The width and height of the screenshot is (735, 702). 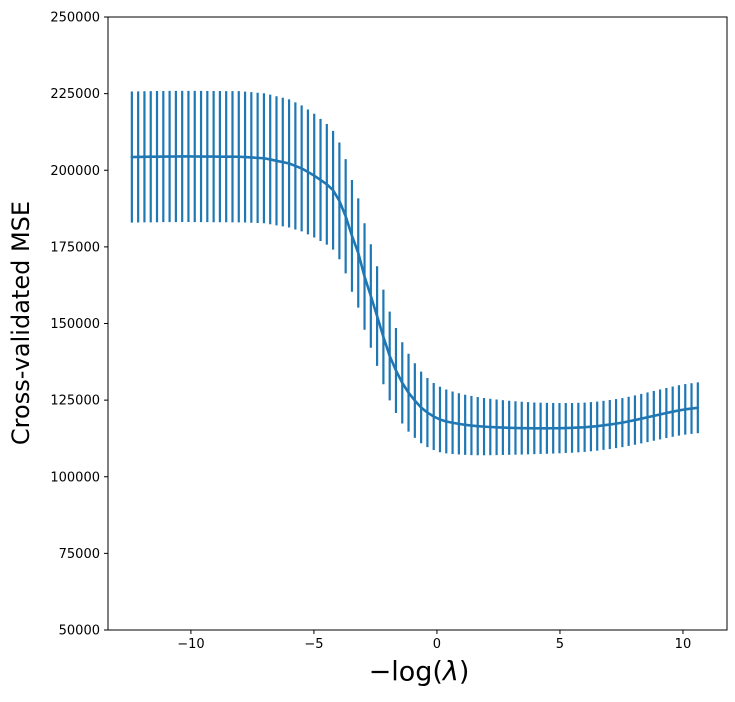 What do you see at coordinates (75, 401) in the screenshot?
I see `y-tick-label: 125000` at bounding box center [75, 401].